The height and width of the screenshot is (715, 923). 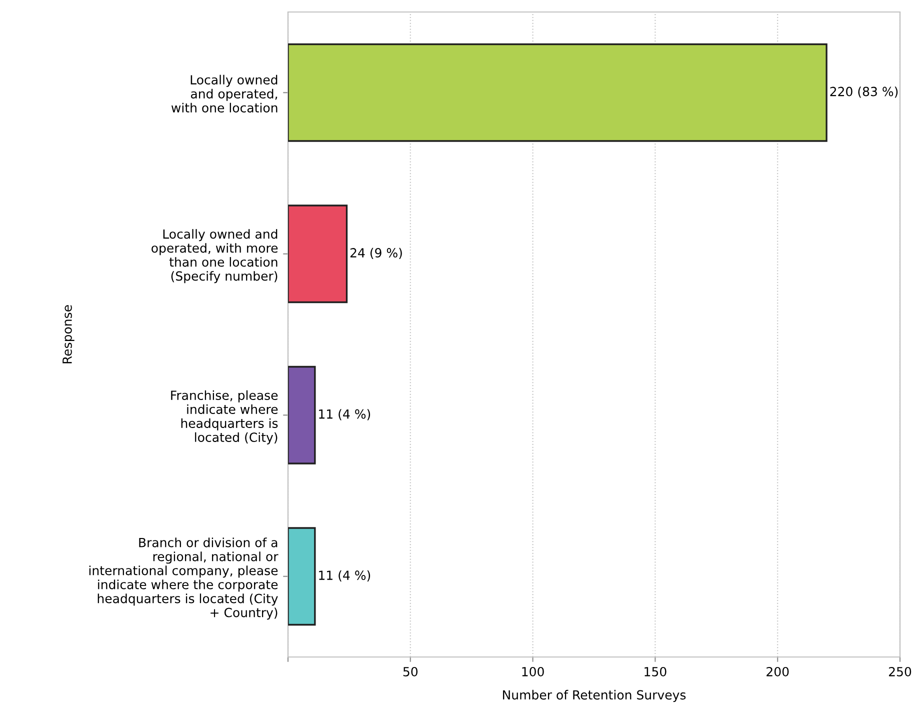 What do you see at coordinates (410, 671) in the screenshot?
I see `x-tick-label: 50` at bounding box center [410, 671].